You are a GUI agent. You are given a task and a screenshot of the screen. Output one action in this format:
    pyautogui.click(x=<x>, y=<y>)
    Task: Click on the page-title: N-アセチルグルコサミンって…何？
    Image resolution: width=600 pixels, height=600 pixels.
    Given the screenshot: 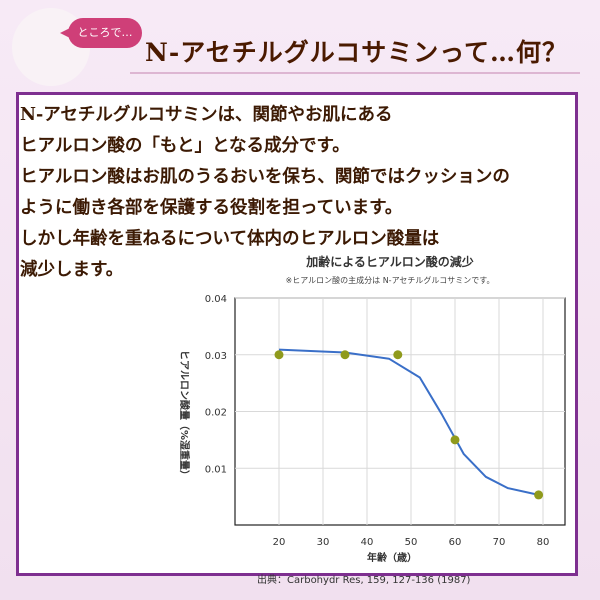 What is the action you would take?
    pyautogui.click(x=356, y=52)
    